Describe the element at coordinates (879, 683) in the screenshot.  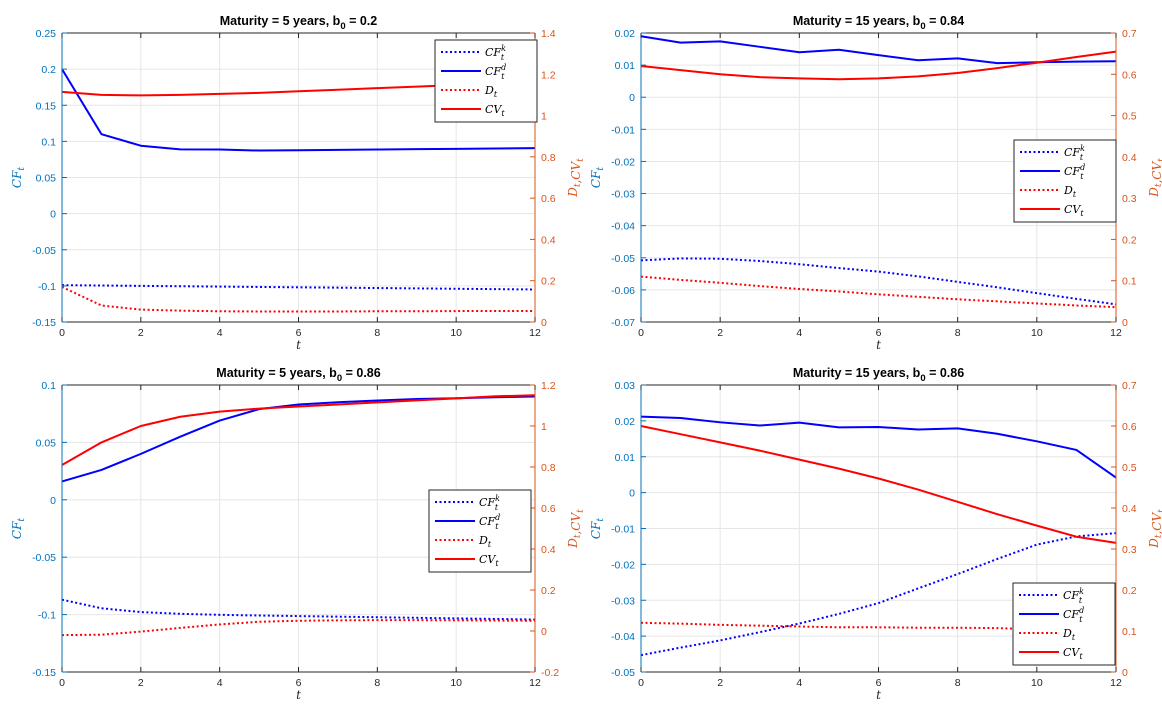
I see `x-tick-label: 6` at that location.